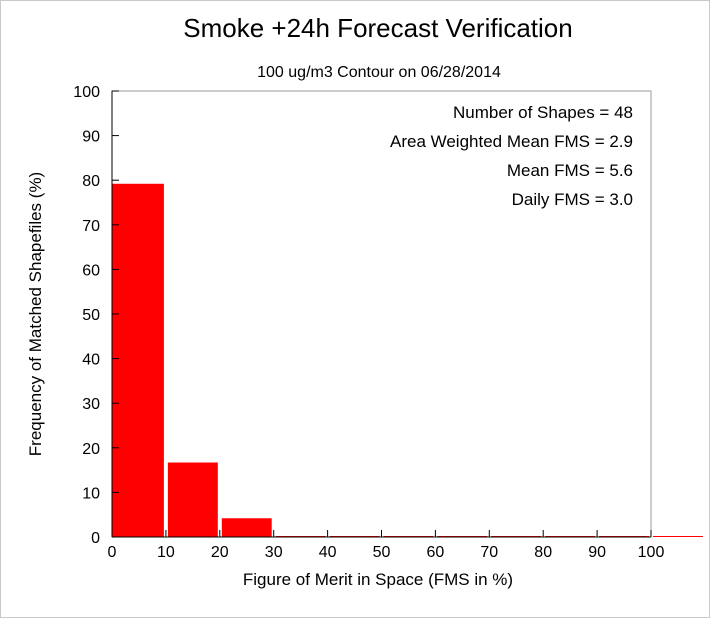 This screenshot has height=618, width=710. Describe the element at coordinates (379, 72) in the screenshot. I see `chart-subtitle: 100 ug/m3 Contour on 06/28/2014` at that location.